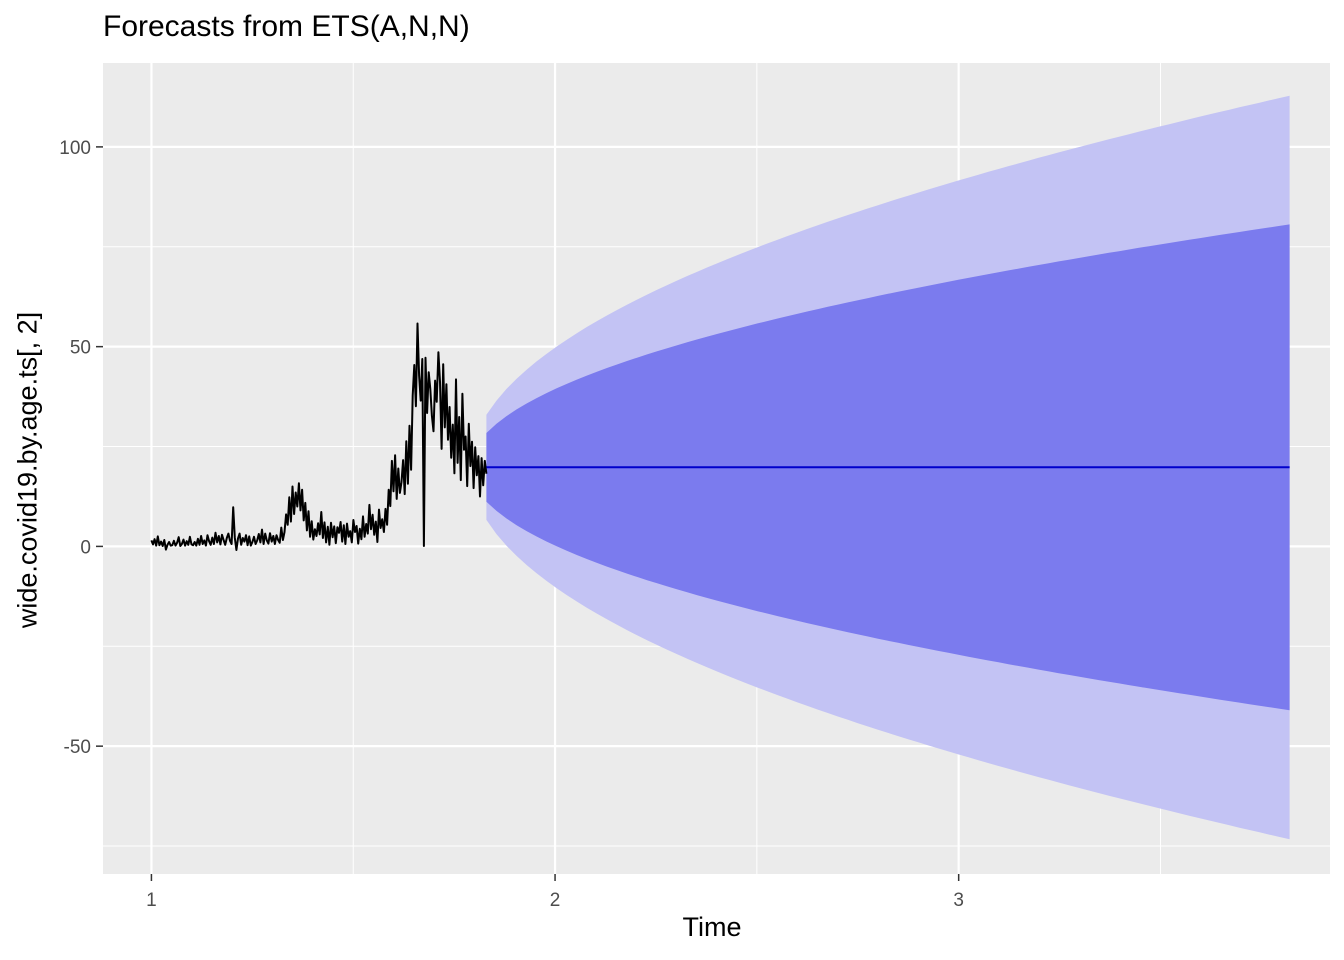 The height and width of the screenshot is (960, 1344). What do you see at coordinates (27, 470) in the screenshot?
I see `y-axis-label: wide.covid19.by.age.ts[, 2]` at bounding box center [27, 470].